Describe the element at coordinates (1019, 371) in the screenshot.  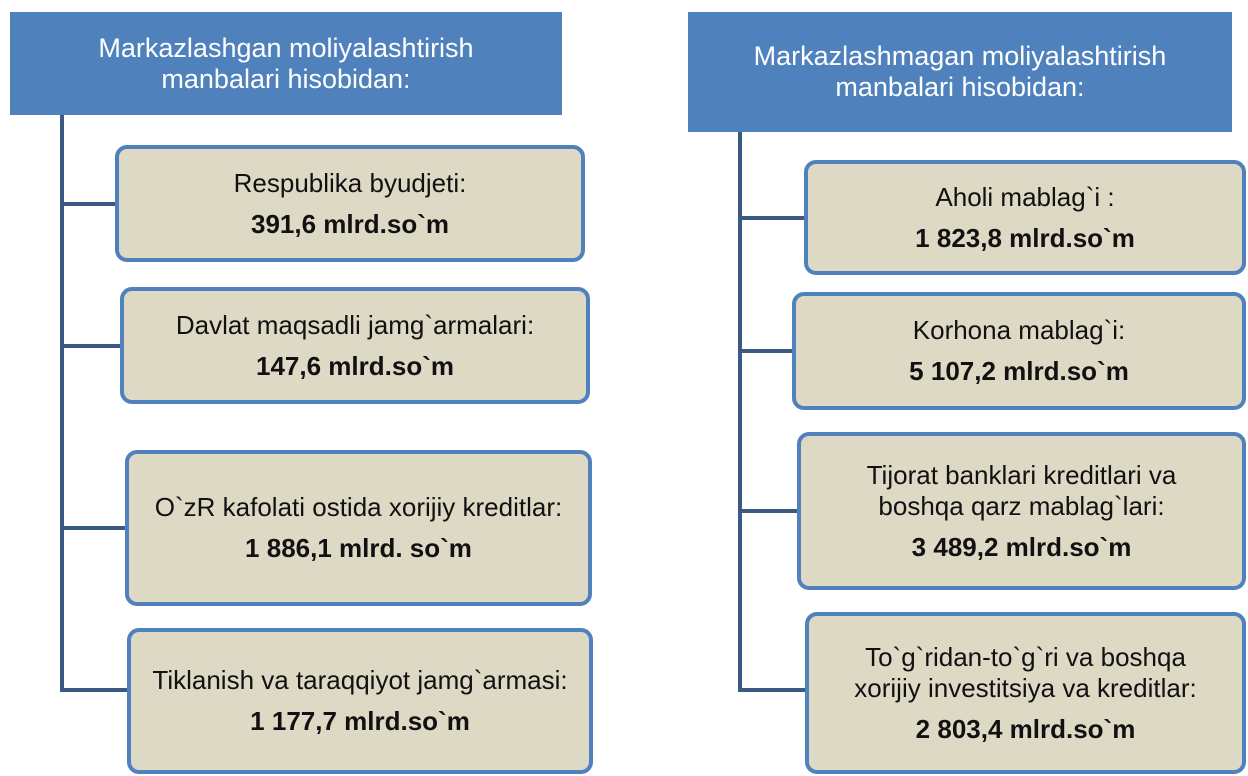
I see `source-amount: 5 107,2 mlrd.so`m` at that location.